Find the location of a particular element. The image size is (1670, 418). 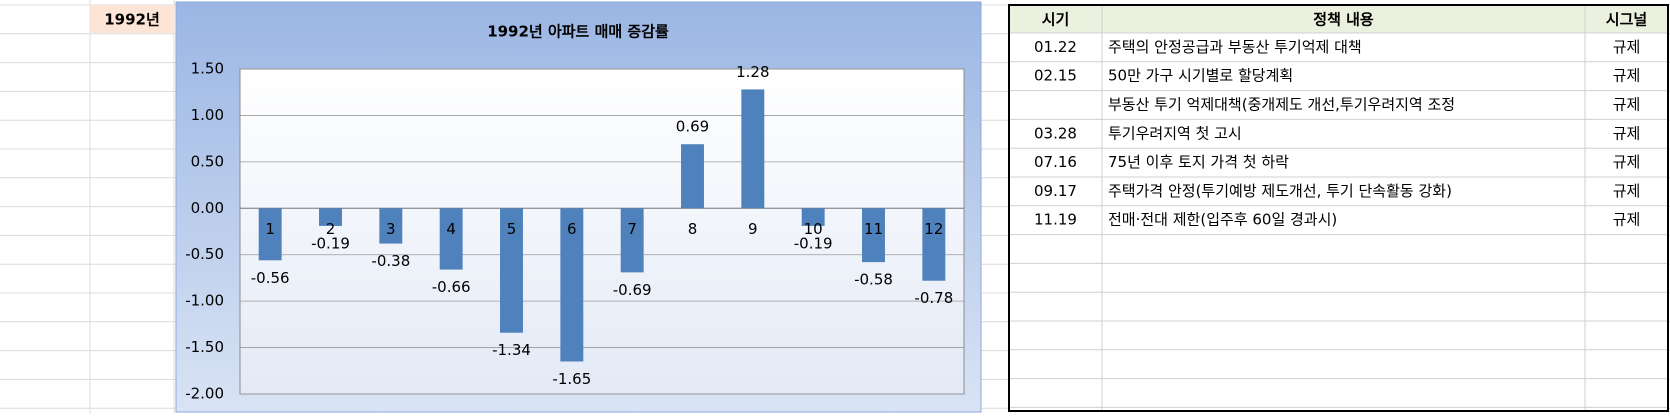

y-tick-label: -2.00 is located at coordinates (204, 394).